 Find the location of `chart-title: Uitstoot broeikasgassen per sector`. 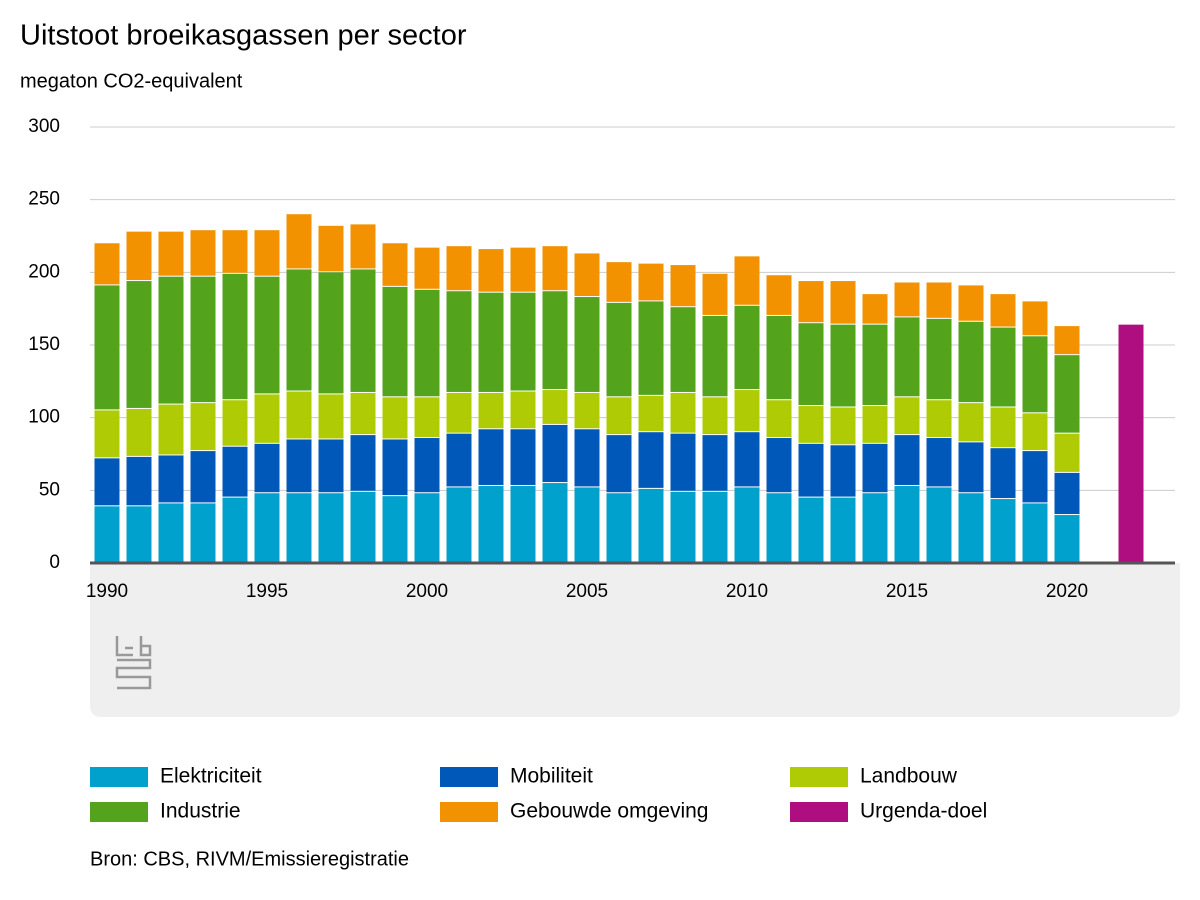

chart-title: Uitstoot broeikasgassen per sector is located at coordinates (243, 36).